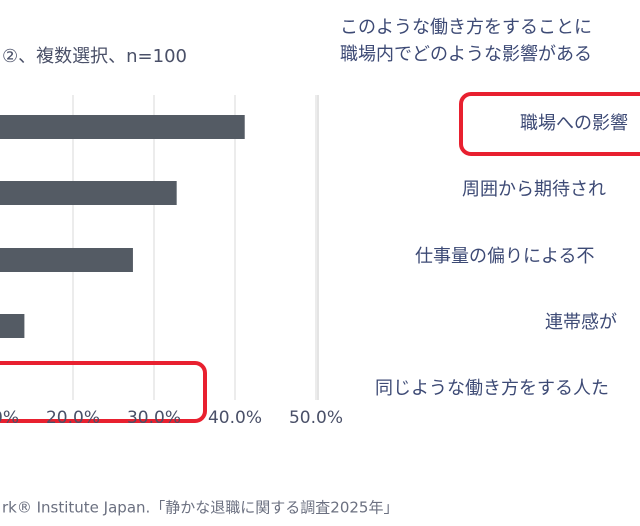 The width and height of the screenshot is (640, 526). What do you see at coordinates (200, 508) in the screenshot?
I see `source: rk® Institute Japan.「静かな退職に関する調査2025年」` at bounding box center [200, 508].